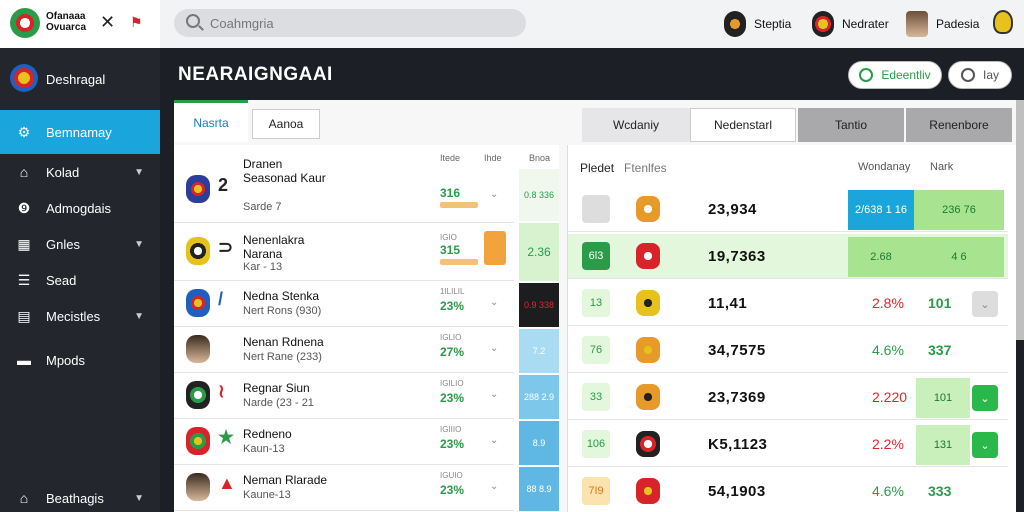 The height and width of the screenshot is (512, 1024). I want to click on top-user-nedrater: Nedrater, so click(850, 24).